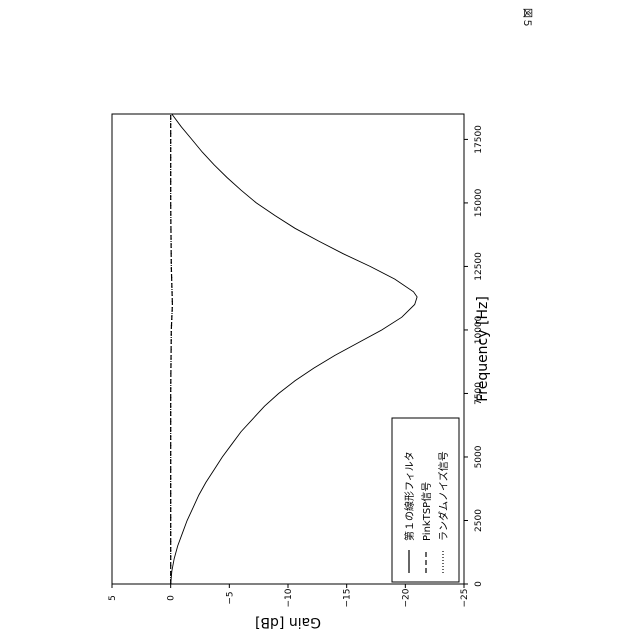 This screenshot has width=640, height=640. What do you see at coordinates (443, 496) in the screenshot?
I see `legend-label: ランダムノイズ信号` at bounding box center [443, 496].